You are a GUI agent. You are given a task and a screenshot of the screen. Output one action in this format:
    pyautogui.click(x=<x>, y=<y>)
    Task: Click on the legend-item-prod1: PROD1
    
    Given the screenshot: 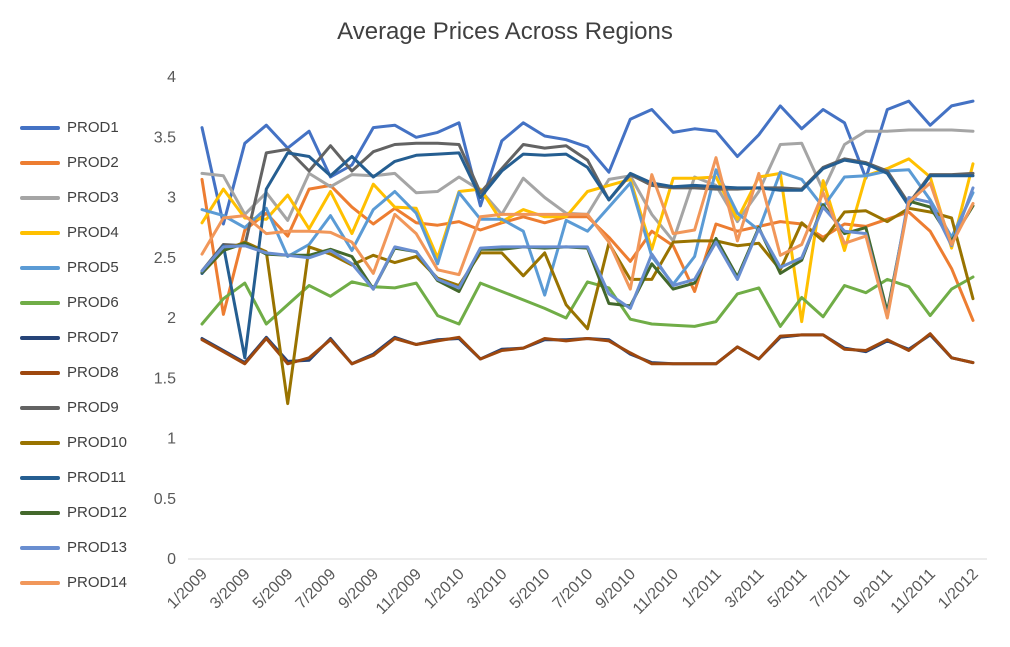 What is the action you would take?
    pyautogui.click(x=73, y=127)
    